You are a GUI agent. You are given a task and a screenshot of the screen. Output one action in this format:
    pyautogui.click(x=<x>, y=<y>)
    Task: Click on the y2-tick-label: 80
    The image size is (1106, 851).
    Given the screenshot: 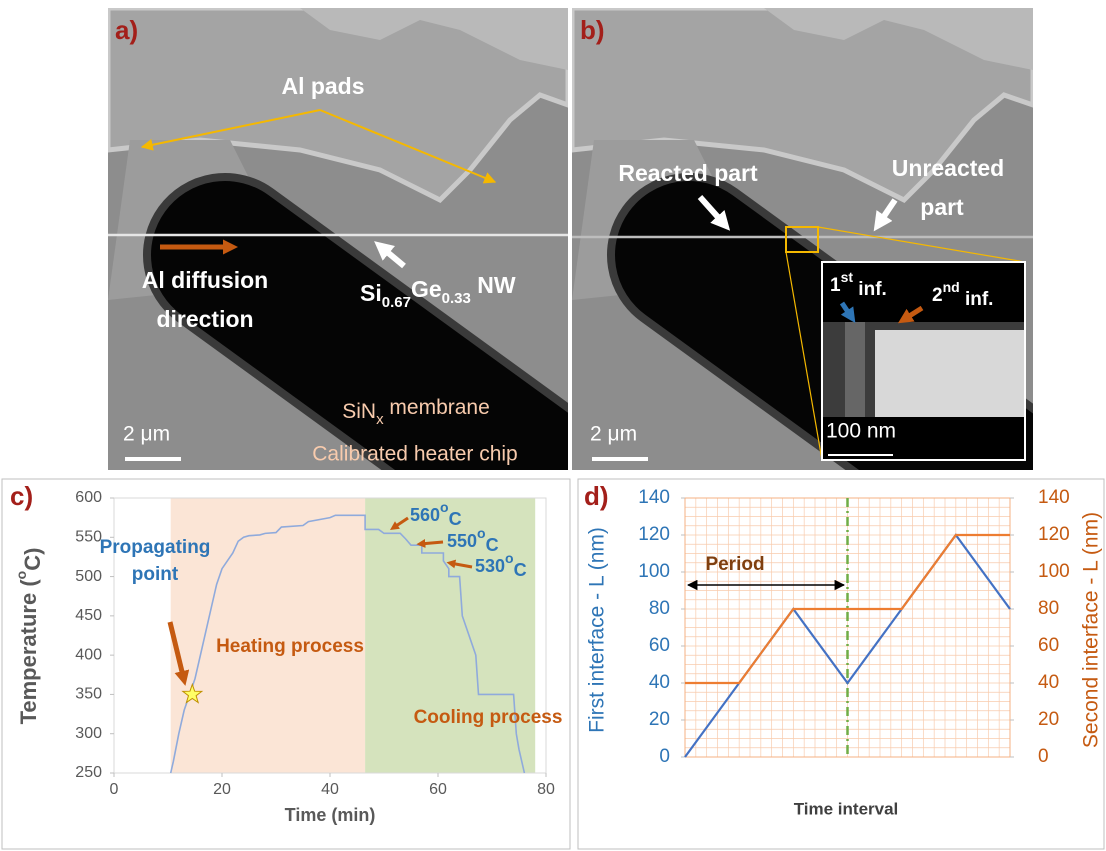 What is the action you would take?
    pyautogui.click(x=1048, y=608)
    